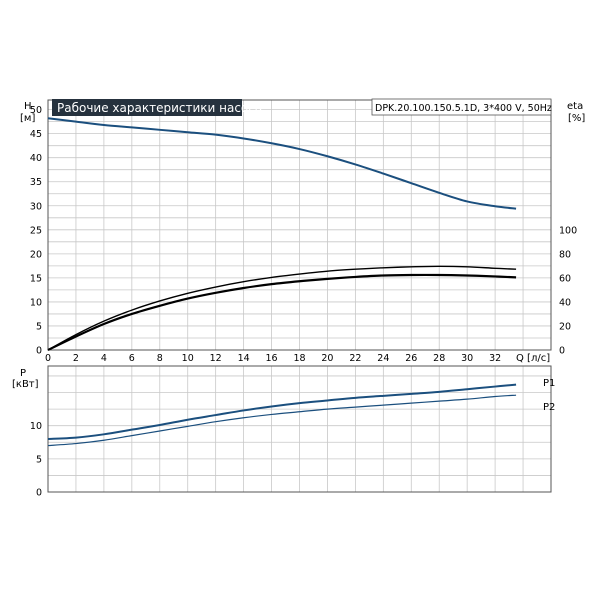 This screenshot has height=600, width=600. What do you see at coordinates (565, 278) in the screenshot?
I see `y2-tick-label: 60` at bounding box center [565, 278].